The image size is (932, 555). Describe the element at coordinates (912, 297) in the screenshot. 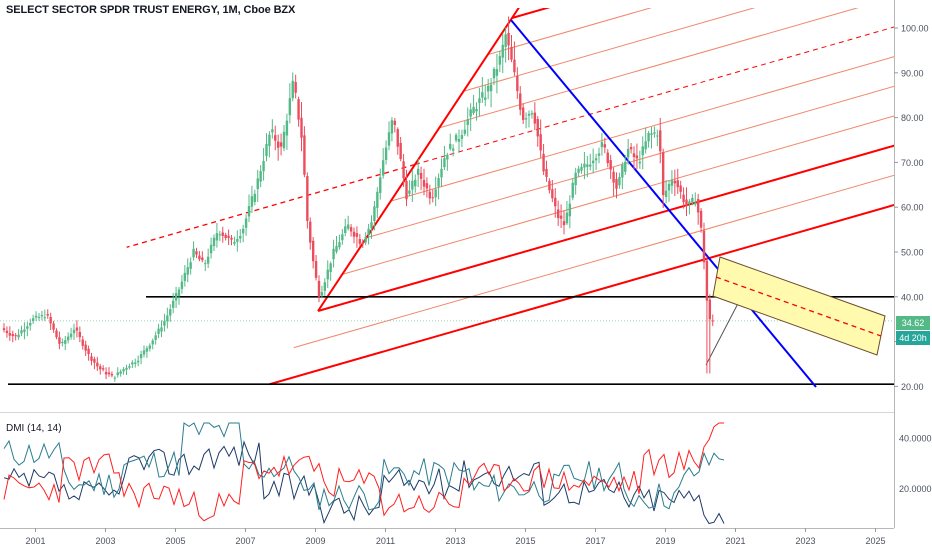

I see `price-tick-label: 40.00` at that location.